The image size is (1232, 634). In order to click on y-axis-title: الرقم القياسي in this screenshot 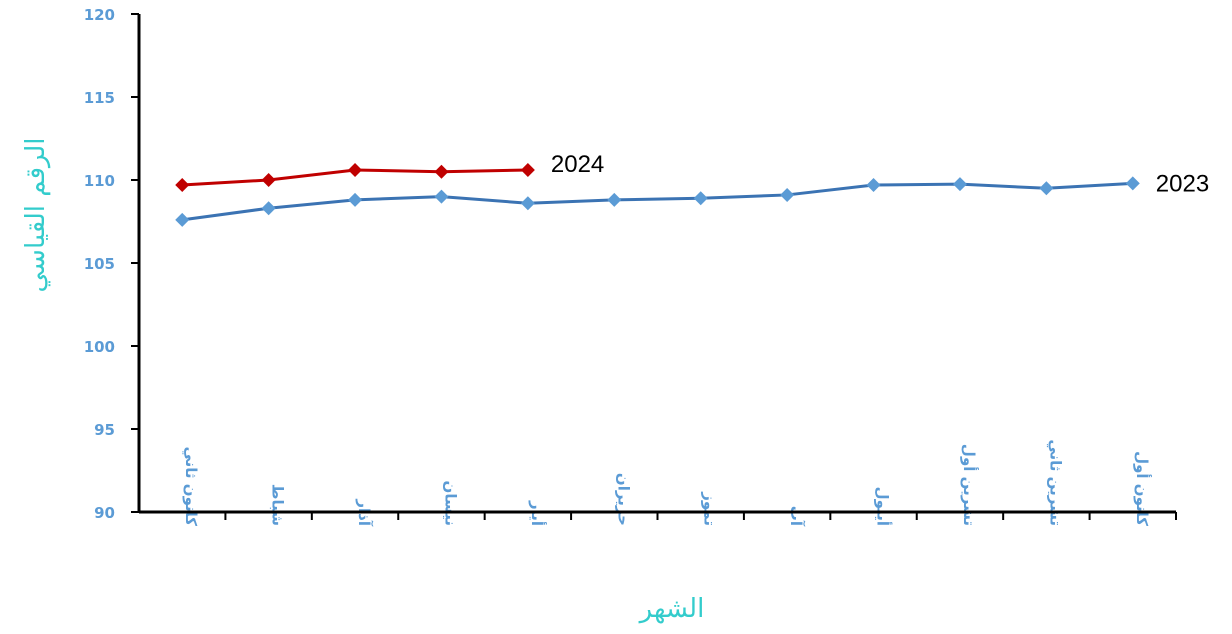, I will do `click(36, 214)`.